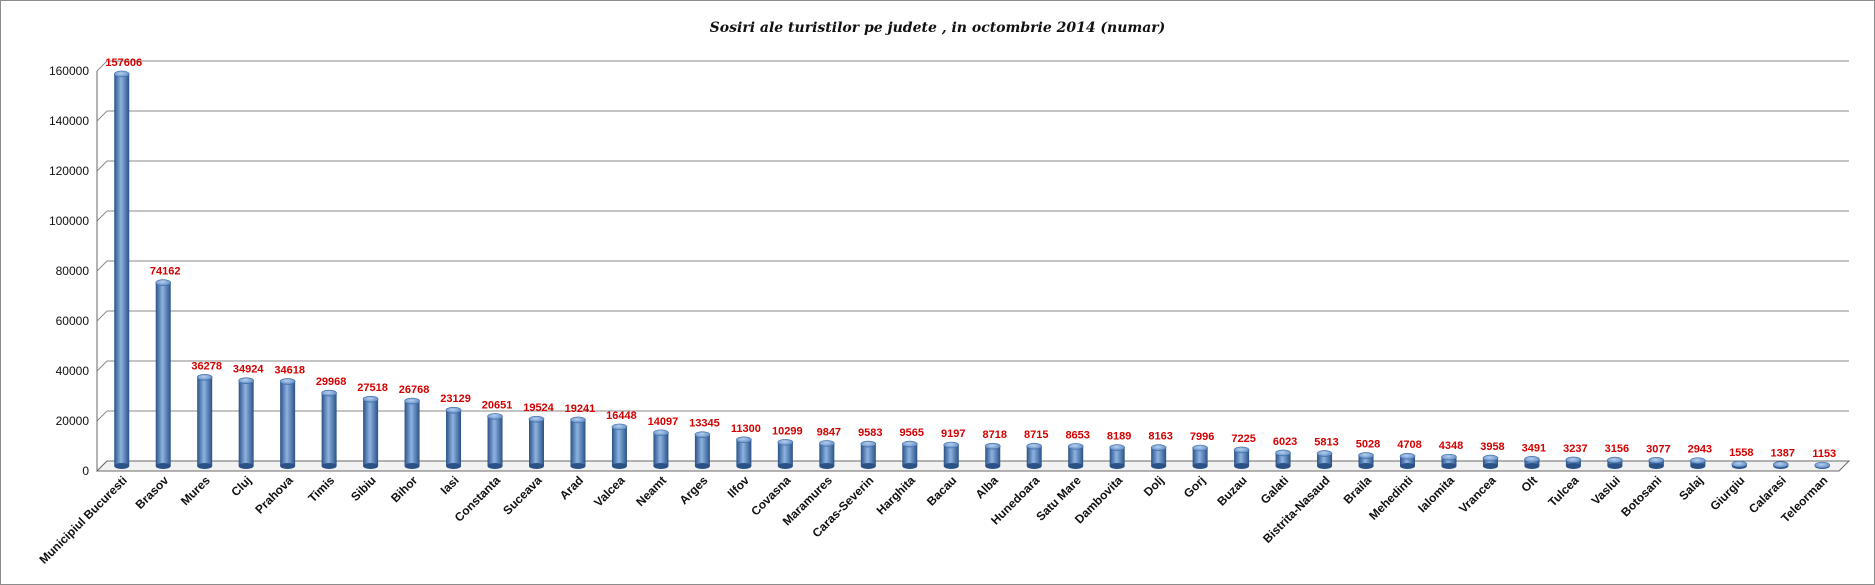 This screenshot has width=1875, height=585. What do you see at coordinates (497, 405) in the screenshot?
I see `data-label: 20651` at bounding box center [497, 405].